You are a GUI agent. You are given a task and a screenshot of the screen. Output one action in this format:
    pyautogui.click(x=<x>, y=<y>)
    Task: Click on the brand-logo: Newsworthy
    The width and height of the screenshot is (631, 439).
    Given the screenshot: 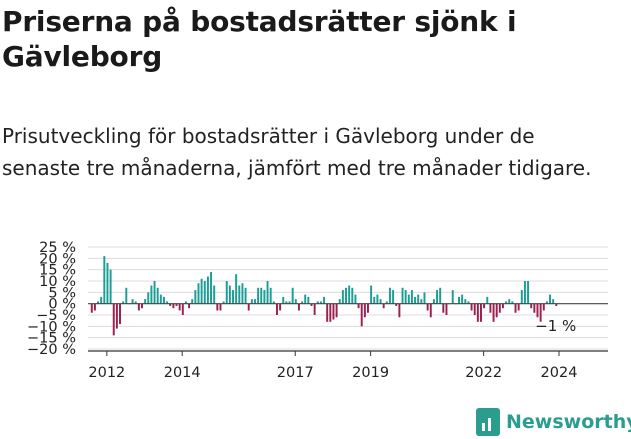 What is the action you would take?
    pyautogui.click(x=553, y=422)
    